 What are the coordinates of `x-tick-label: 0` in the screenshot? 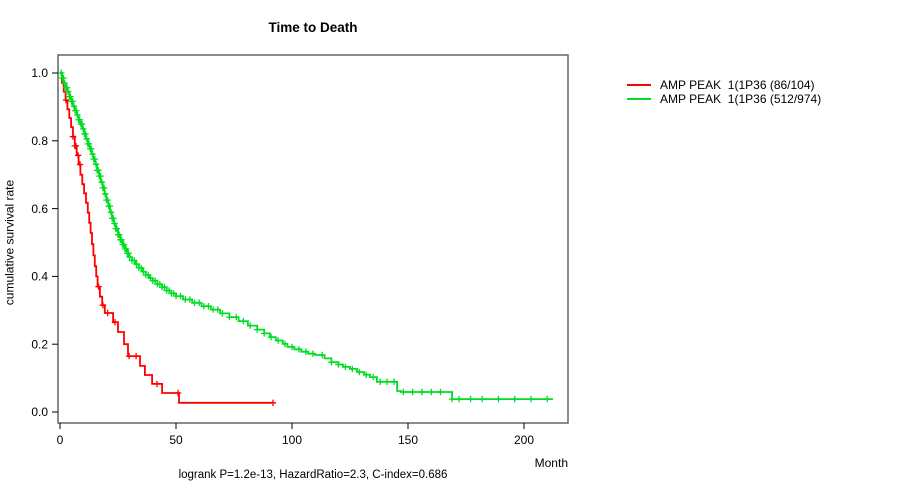 It's located at (60, 440).